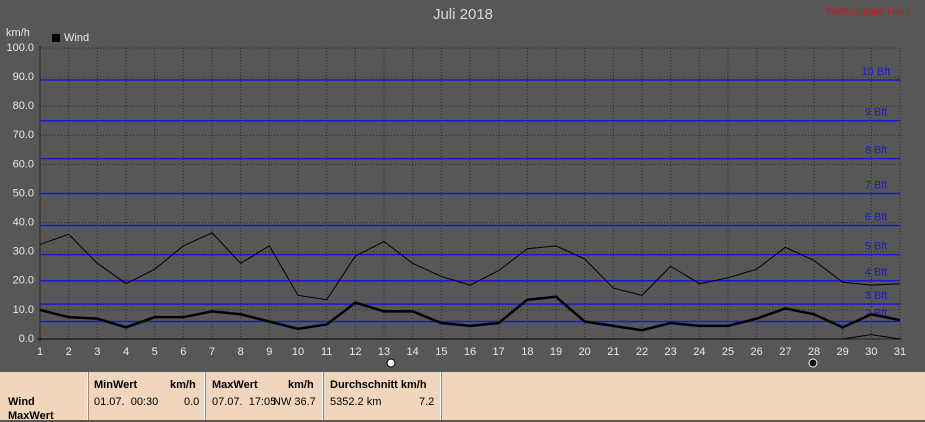  What do you see at coordinates (269, 352) in the screenshot?
I see `x-tick-label: 9` at bounding box center [269, 352].